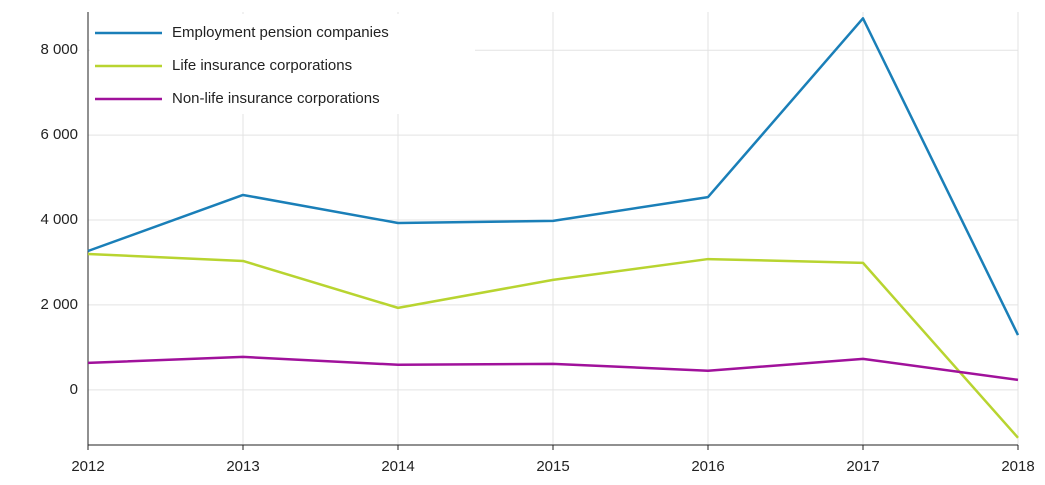 The image size is (1045, 485). I want to click on y-tick-label: 4 000, so click(59, 219).